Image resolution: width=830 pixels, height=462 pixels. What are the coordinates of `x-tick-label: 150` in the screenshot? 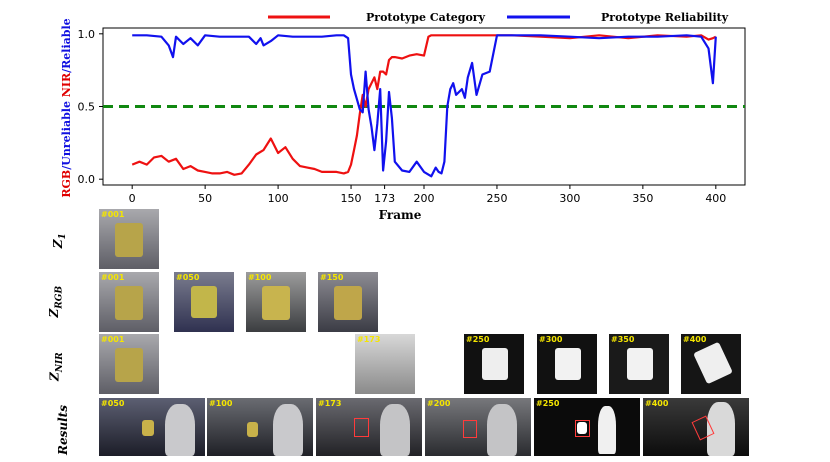 It's located at (351, 198).